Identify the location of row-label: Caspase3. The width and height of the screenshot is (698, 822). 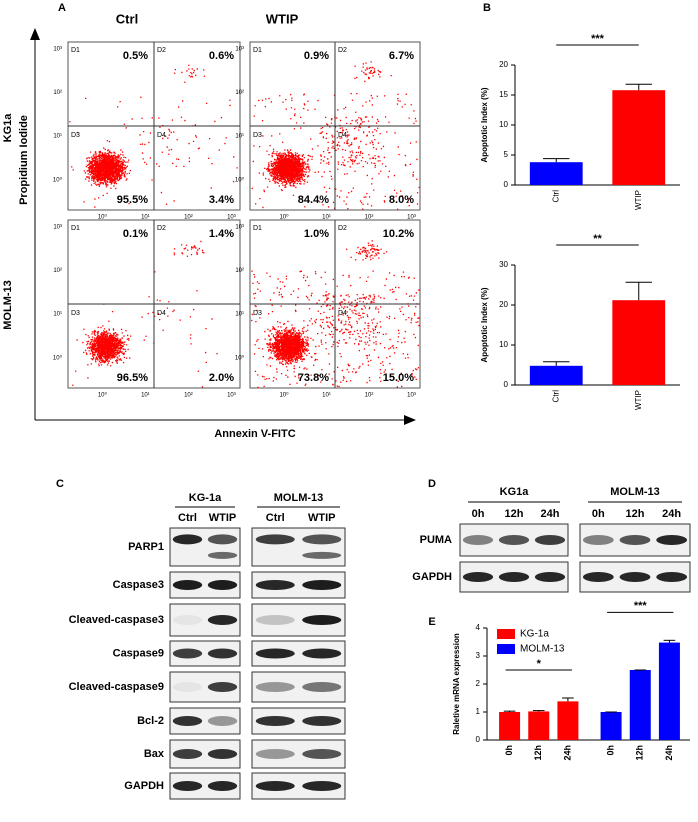
(138, 585).